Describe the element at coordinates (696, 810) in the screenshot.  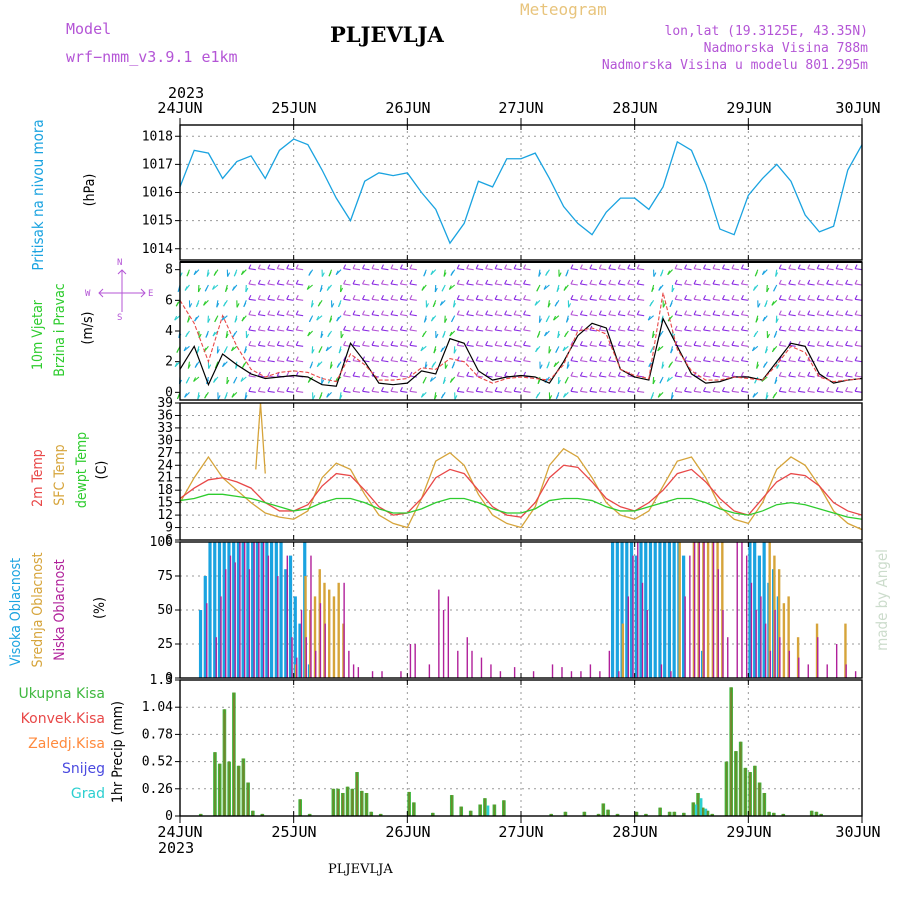
I see `graupel-bar` at that location.